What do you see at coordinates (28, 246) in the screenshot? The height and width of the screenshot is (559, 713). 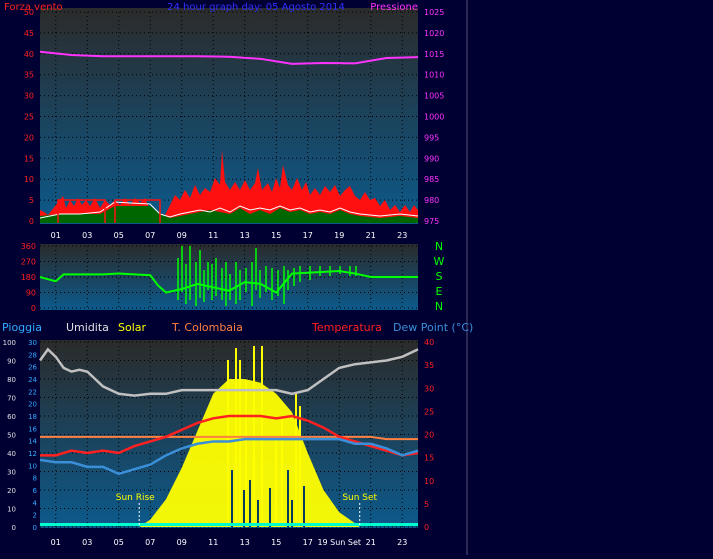 I see `direction-tick-label: 360` at bounding box center [28, 246].